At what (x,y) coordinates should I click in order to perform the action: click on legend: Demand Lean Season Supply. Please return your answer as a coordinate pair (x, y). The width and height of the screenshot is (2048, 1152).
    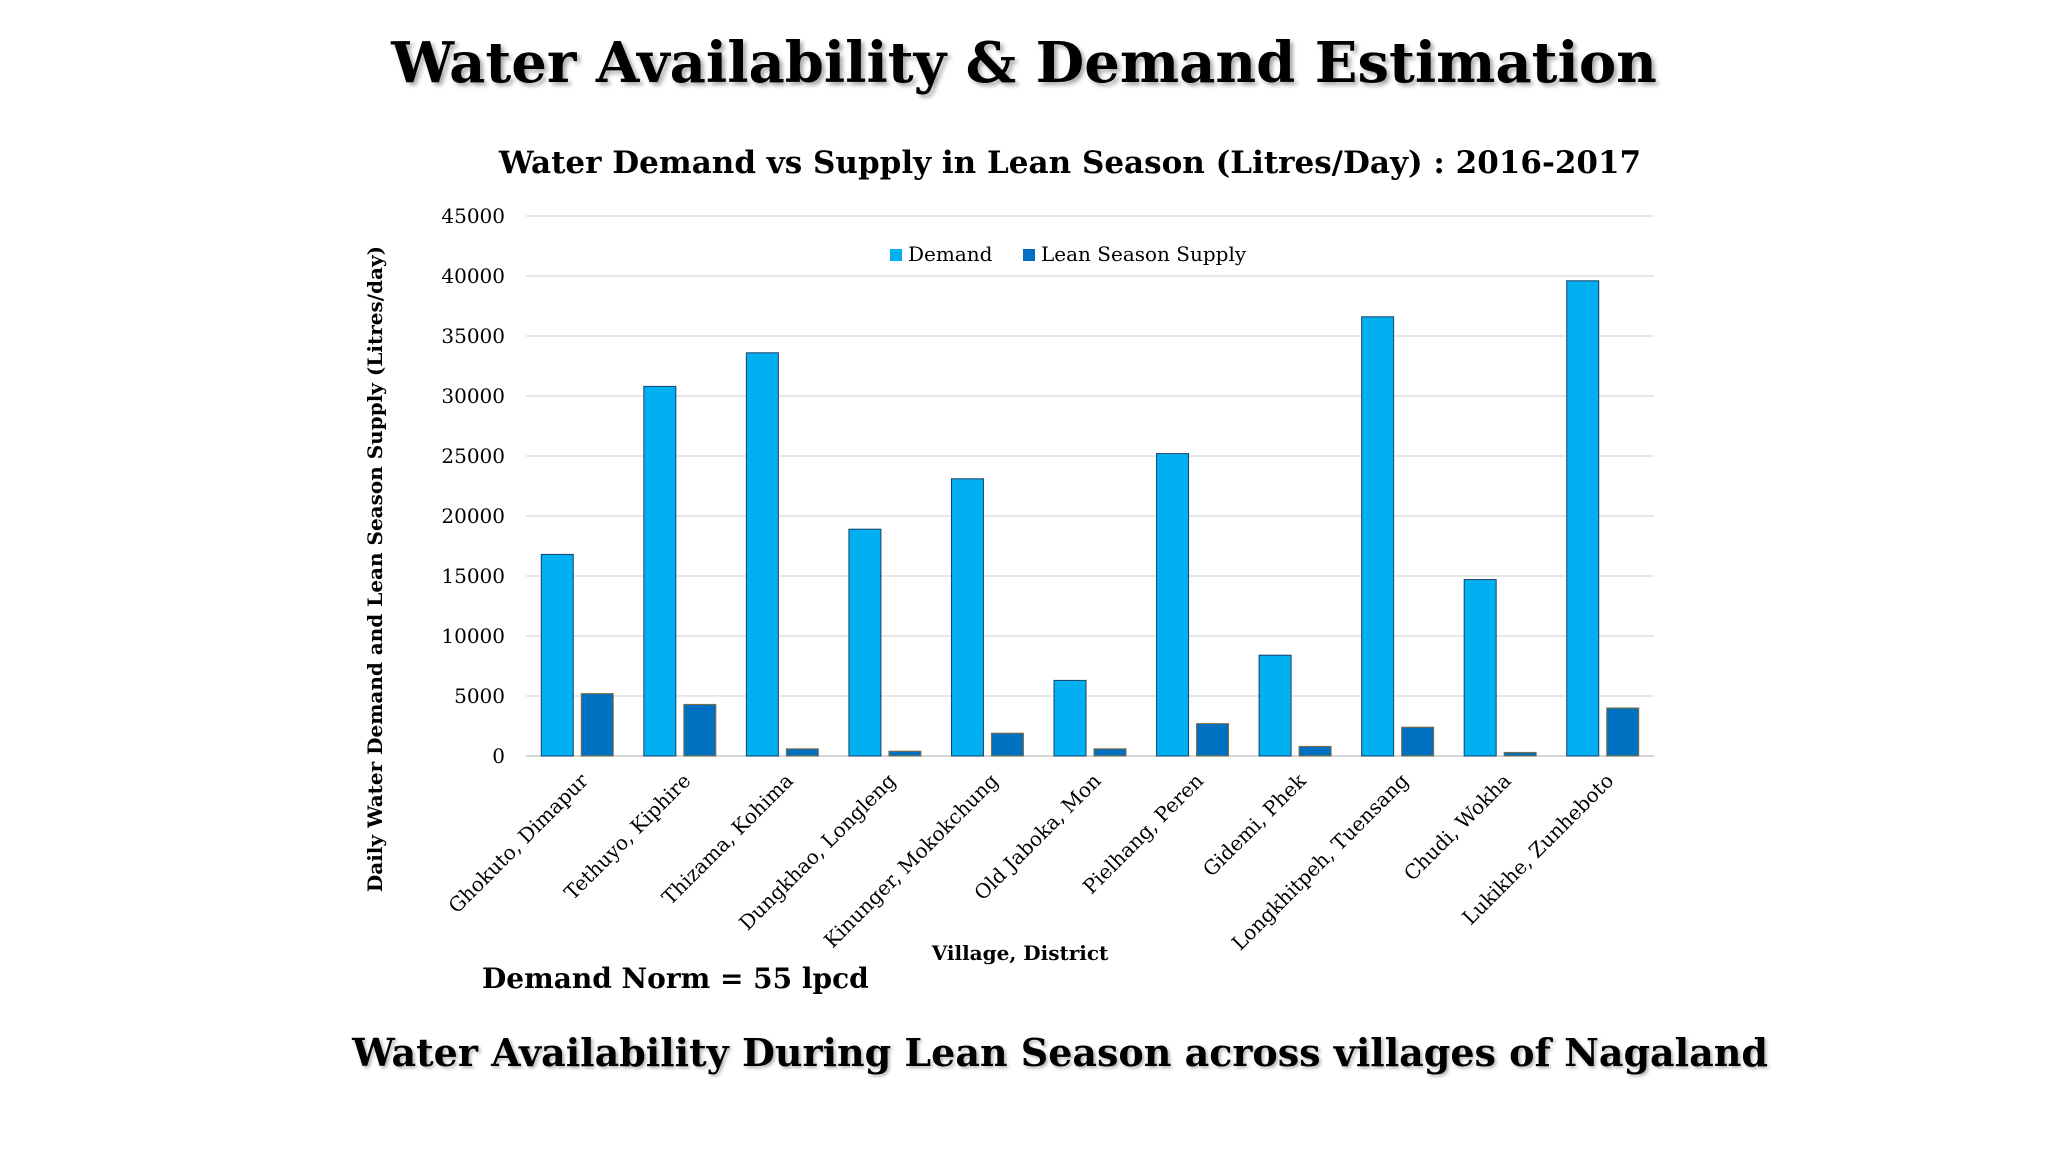
    Looking at the image, I should click on (1068, 254).